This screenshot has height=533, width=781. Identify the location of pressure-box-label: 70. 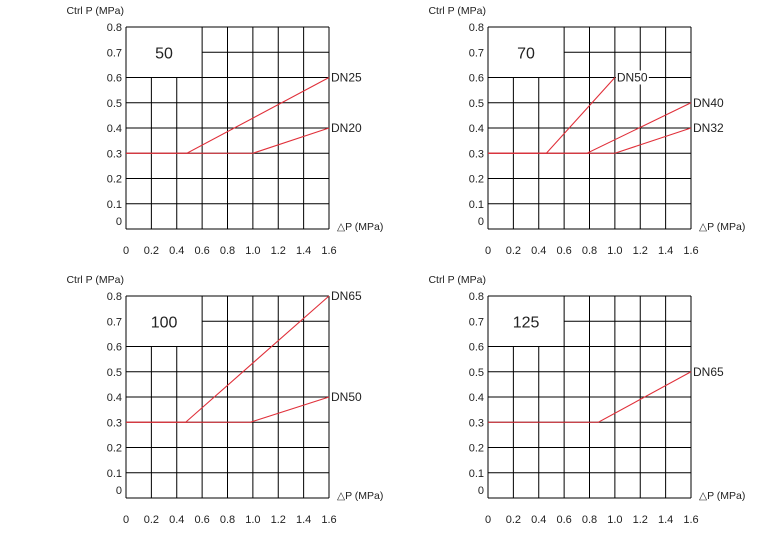
(526, 53).